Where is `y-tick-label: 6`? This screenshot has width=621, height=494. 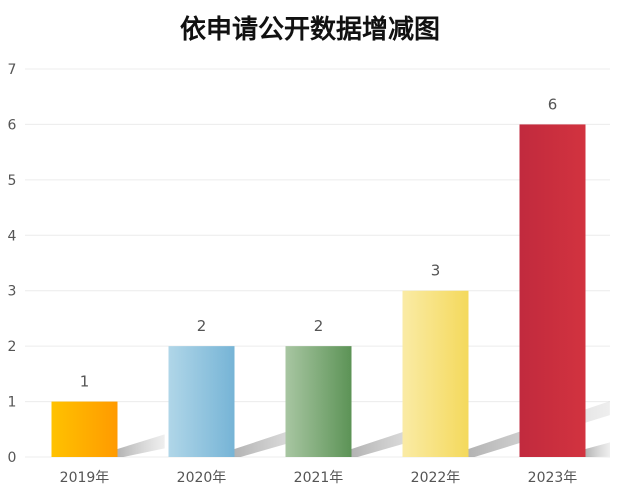
y-tick-label: 6 is located at coordinates (12, 125).